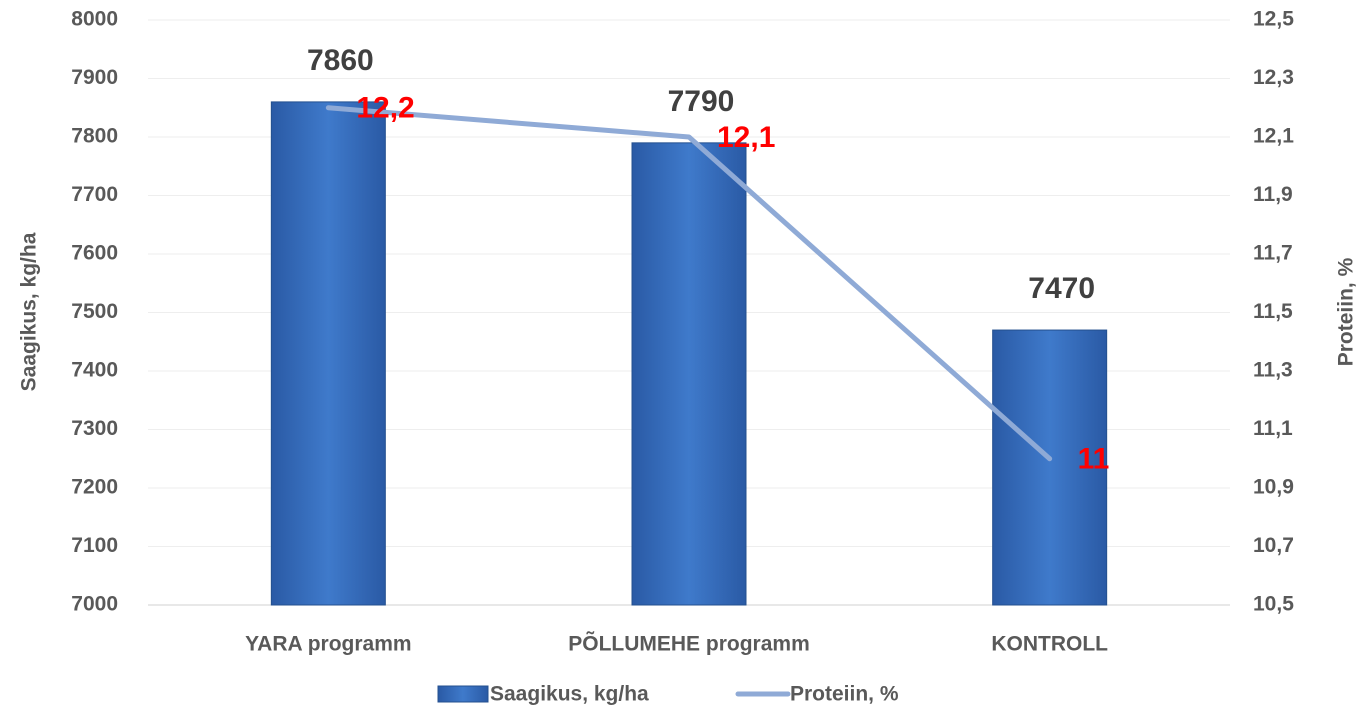  Describe the element at coordinates (94, 545) in the screenshot. I see `y-tick-label: 7100` at that location.